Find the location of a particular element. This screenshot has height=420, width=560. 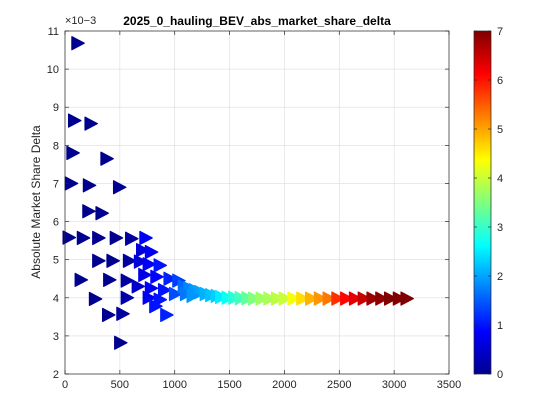

colorbar-tick-label: 5 is located at coordinates (500, 130).